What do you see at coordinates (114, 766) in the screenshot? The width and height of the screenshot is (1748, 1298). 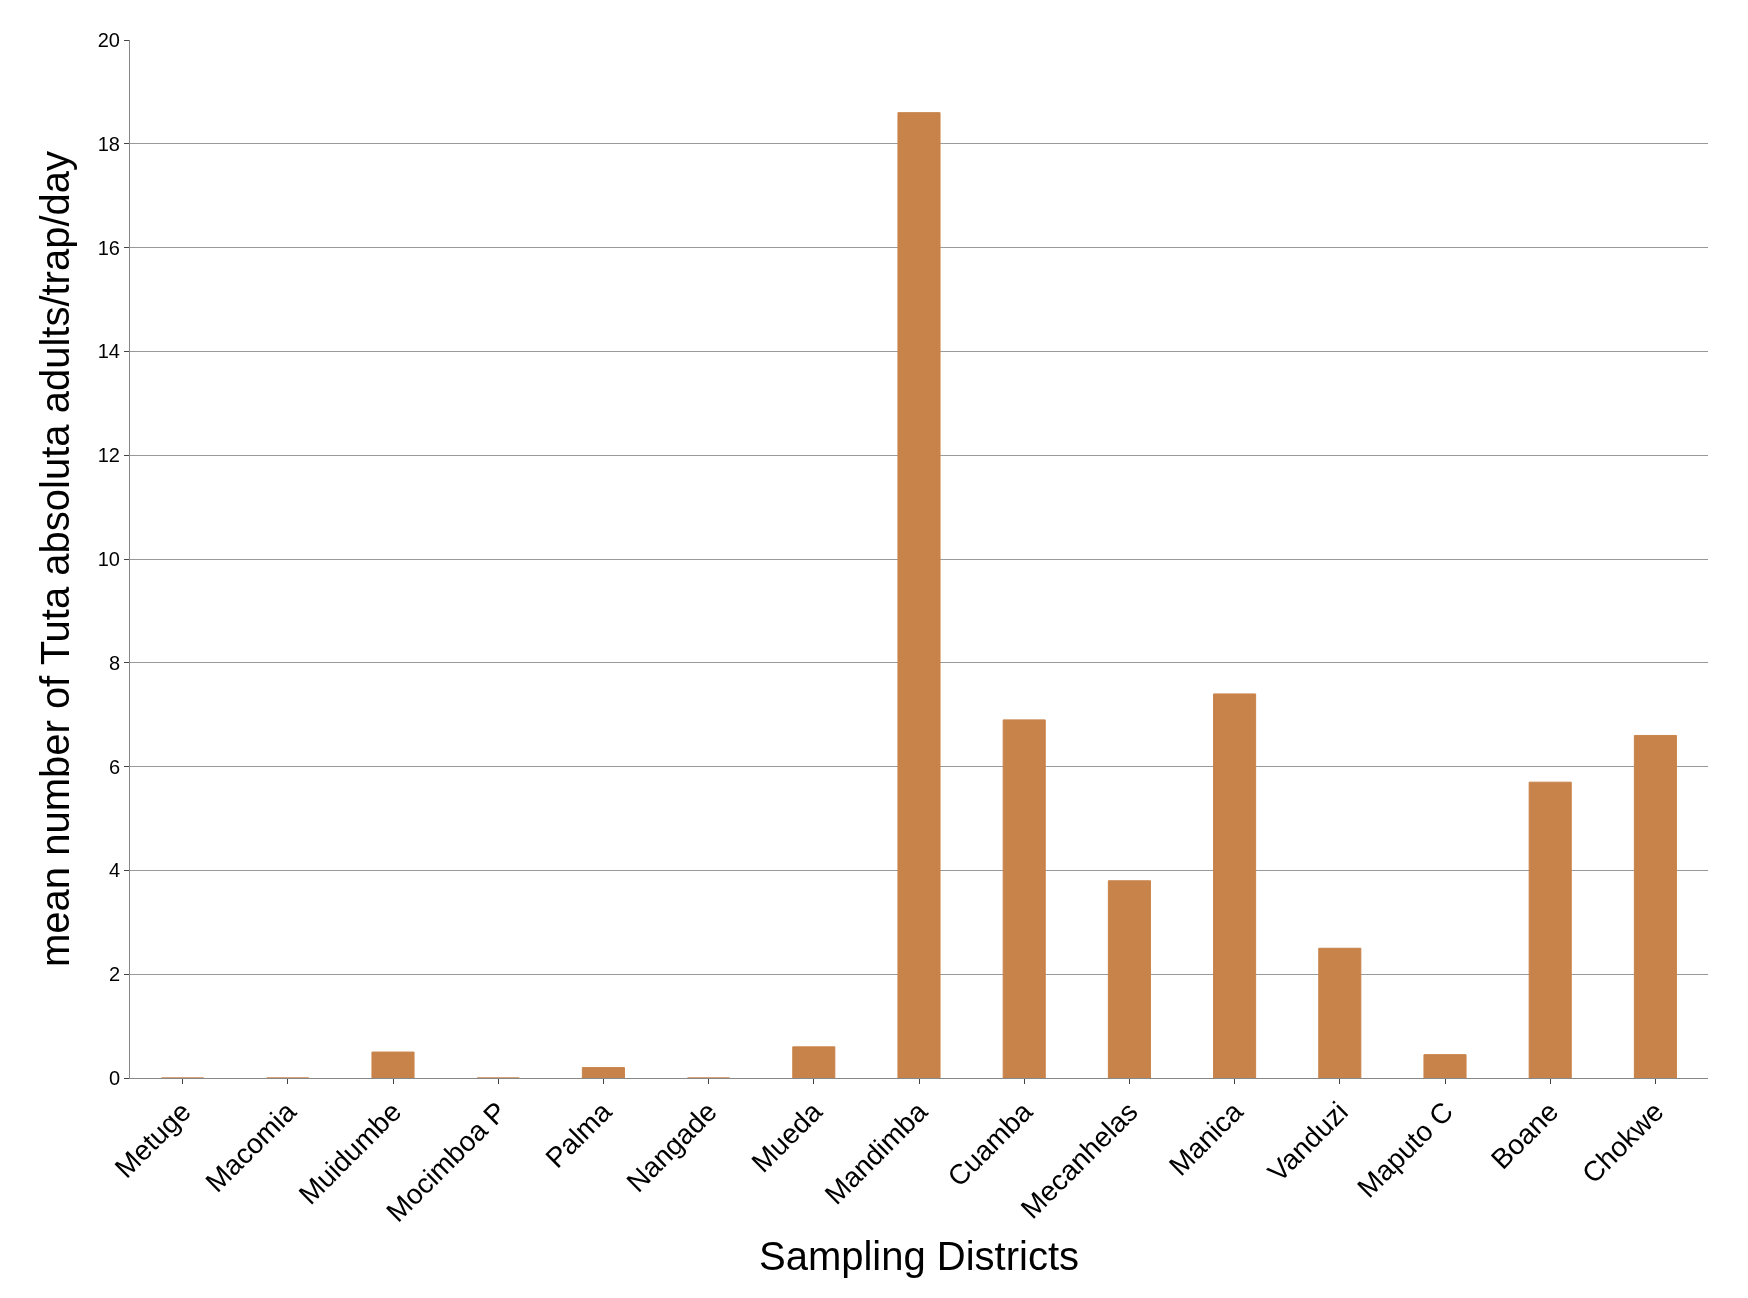 I see `y-tick-label: 6` at bounding box center [114, 766].